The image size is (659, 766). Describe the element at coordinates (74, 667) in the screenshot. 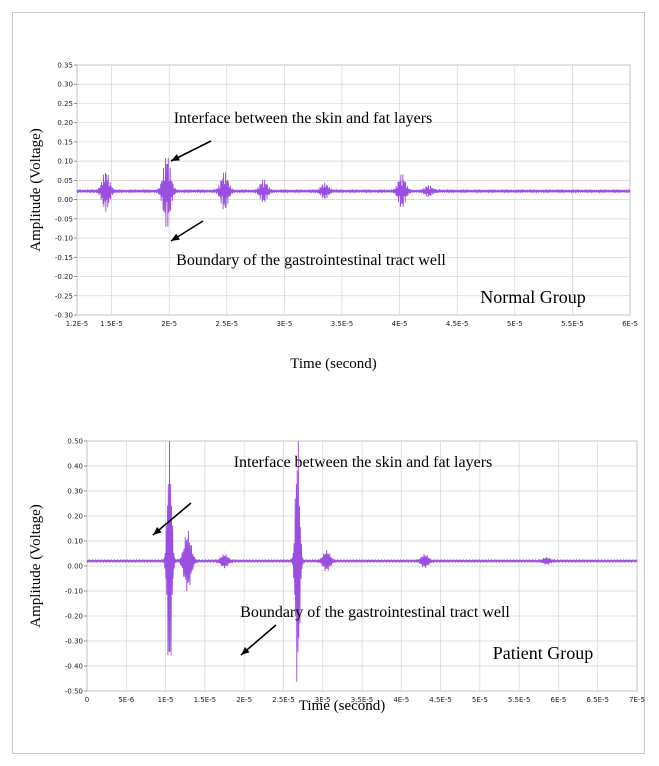

I see `y-tick-label: -0.40` at that location.